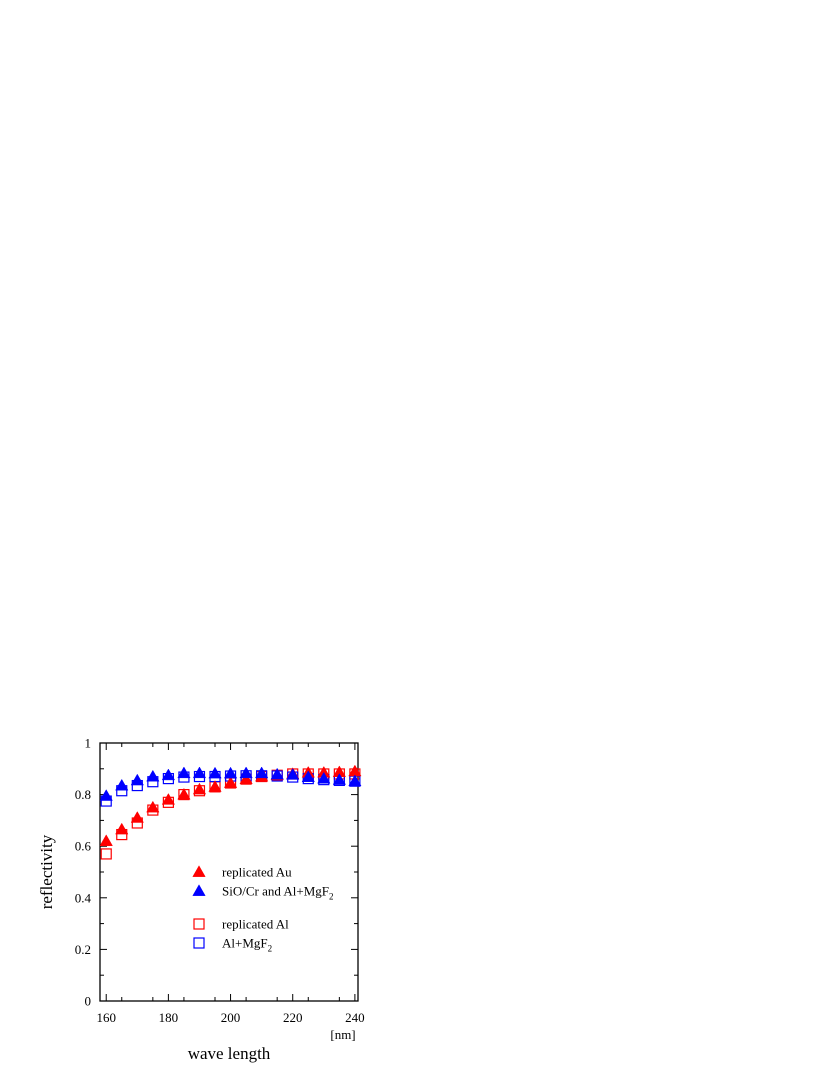  What do you see at coordinates (342, 1034) in the screenshot?
I see `x-axis-unit: [nm]` at bounding box center [342, 1034].